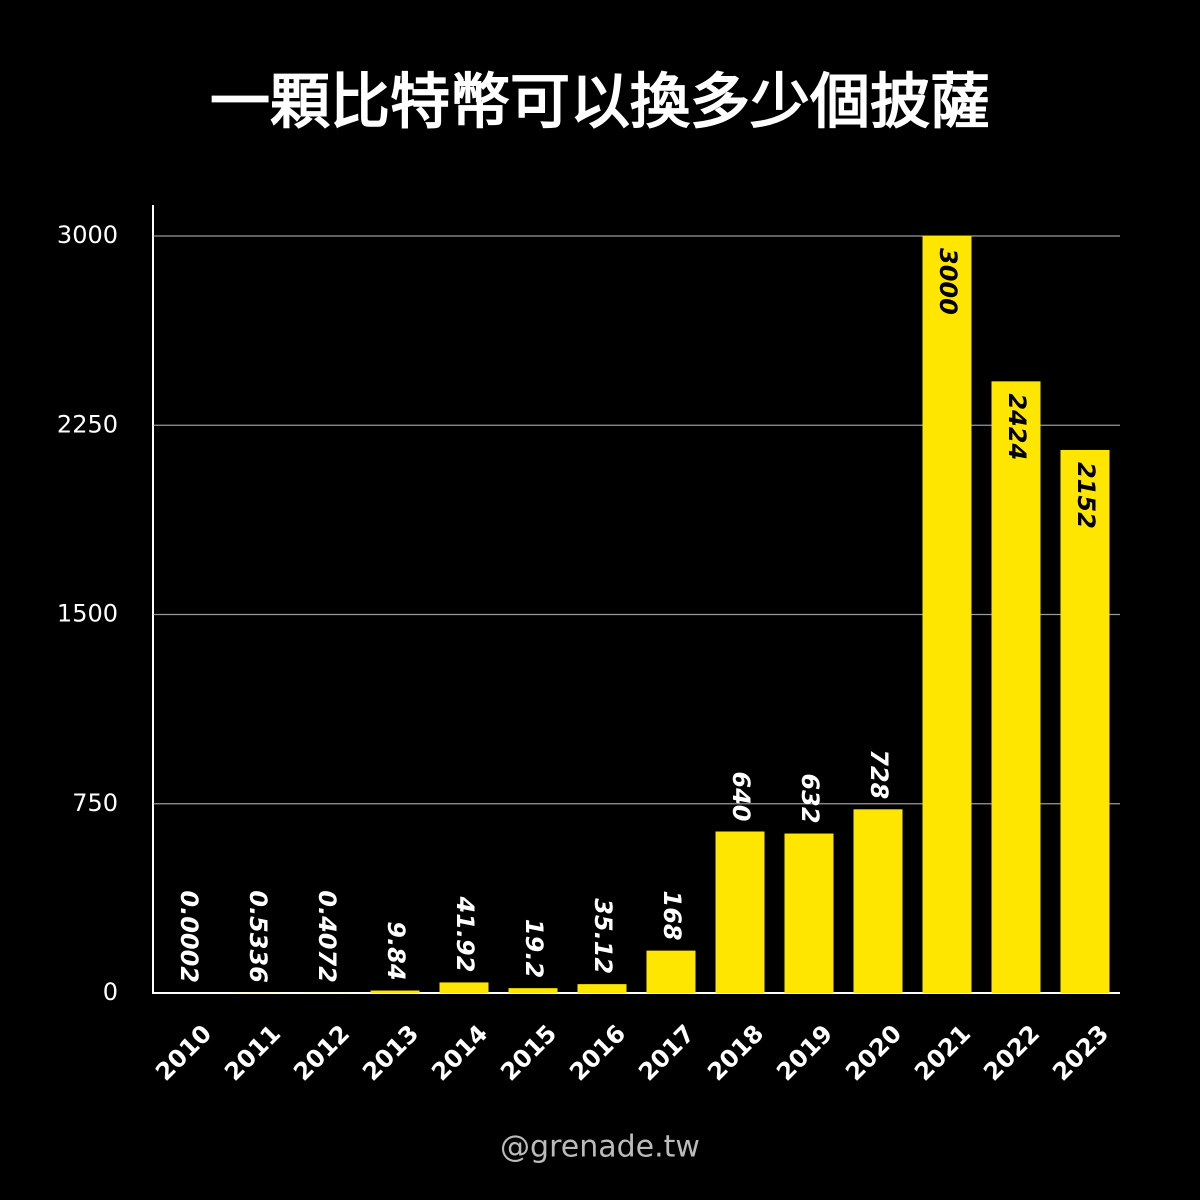  Describe the element at coordinates (603, 936) in the screenshot. I see `value-label: 35.12` at that location.